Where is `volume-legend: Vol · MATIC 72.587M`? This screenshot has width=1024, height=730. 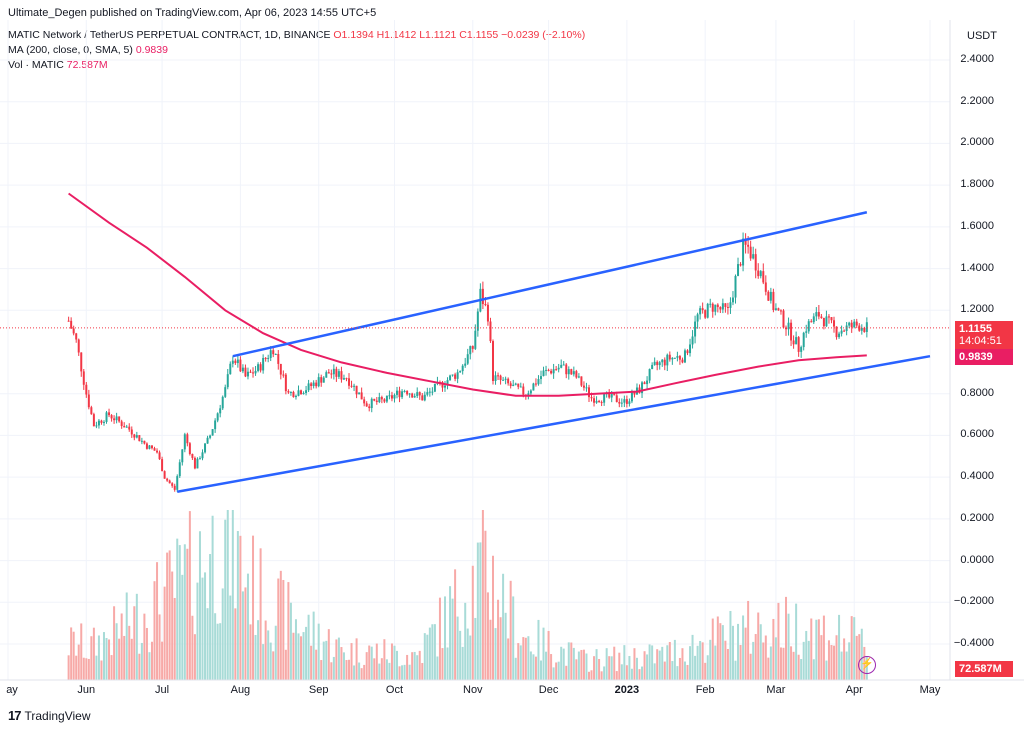 volume-legend: Vol · MATIC 72.587M is located at coordinates (58, 65).